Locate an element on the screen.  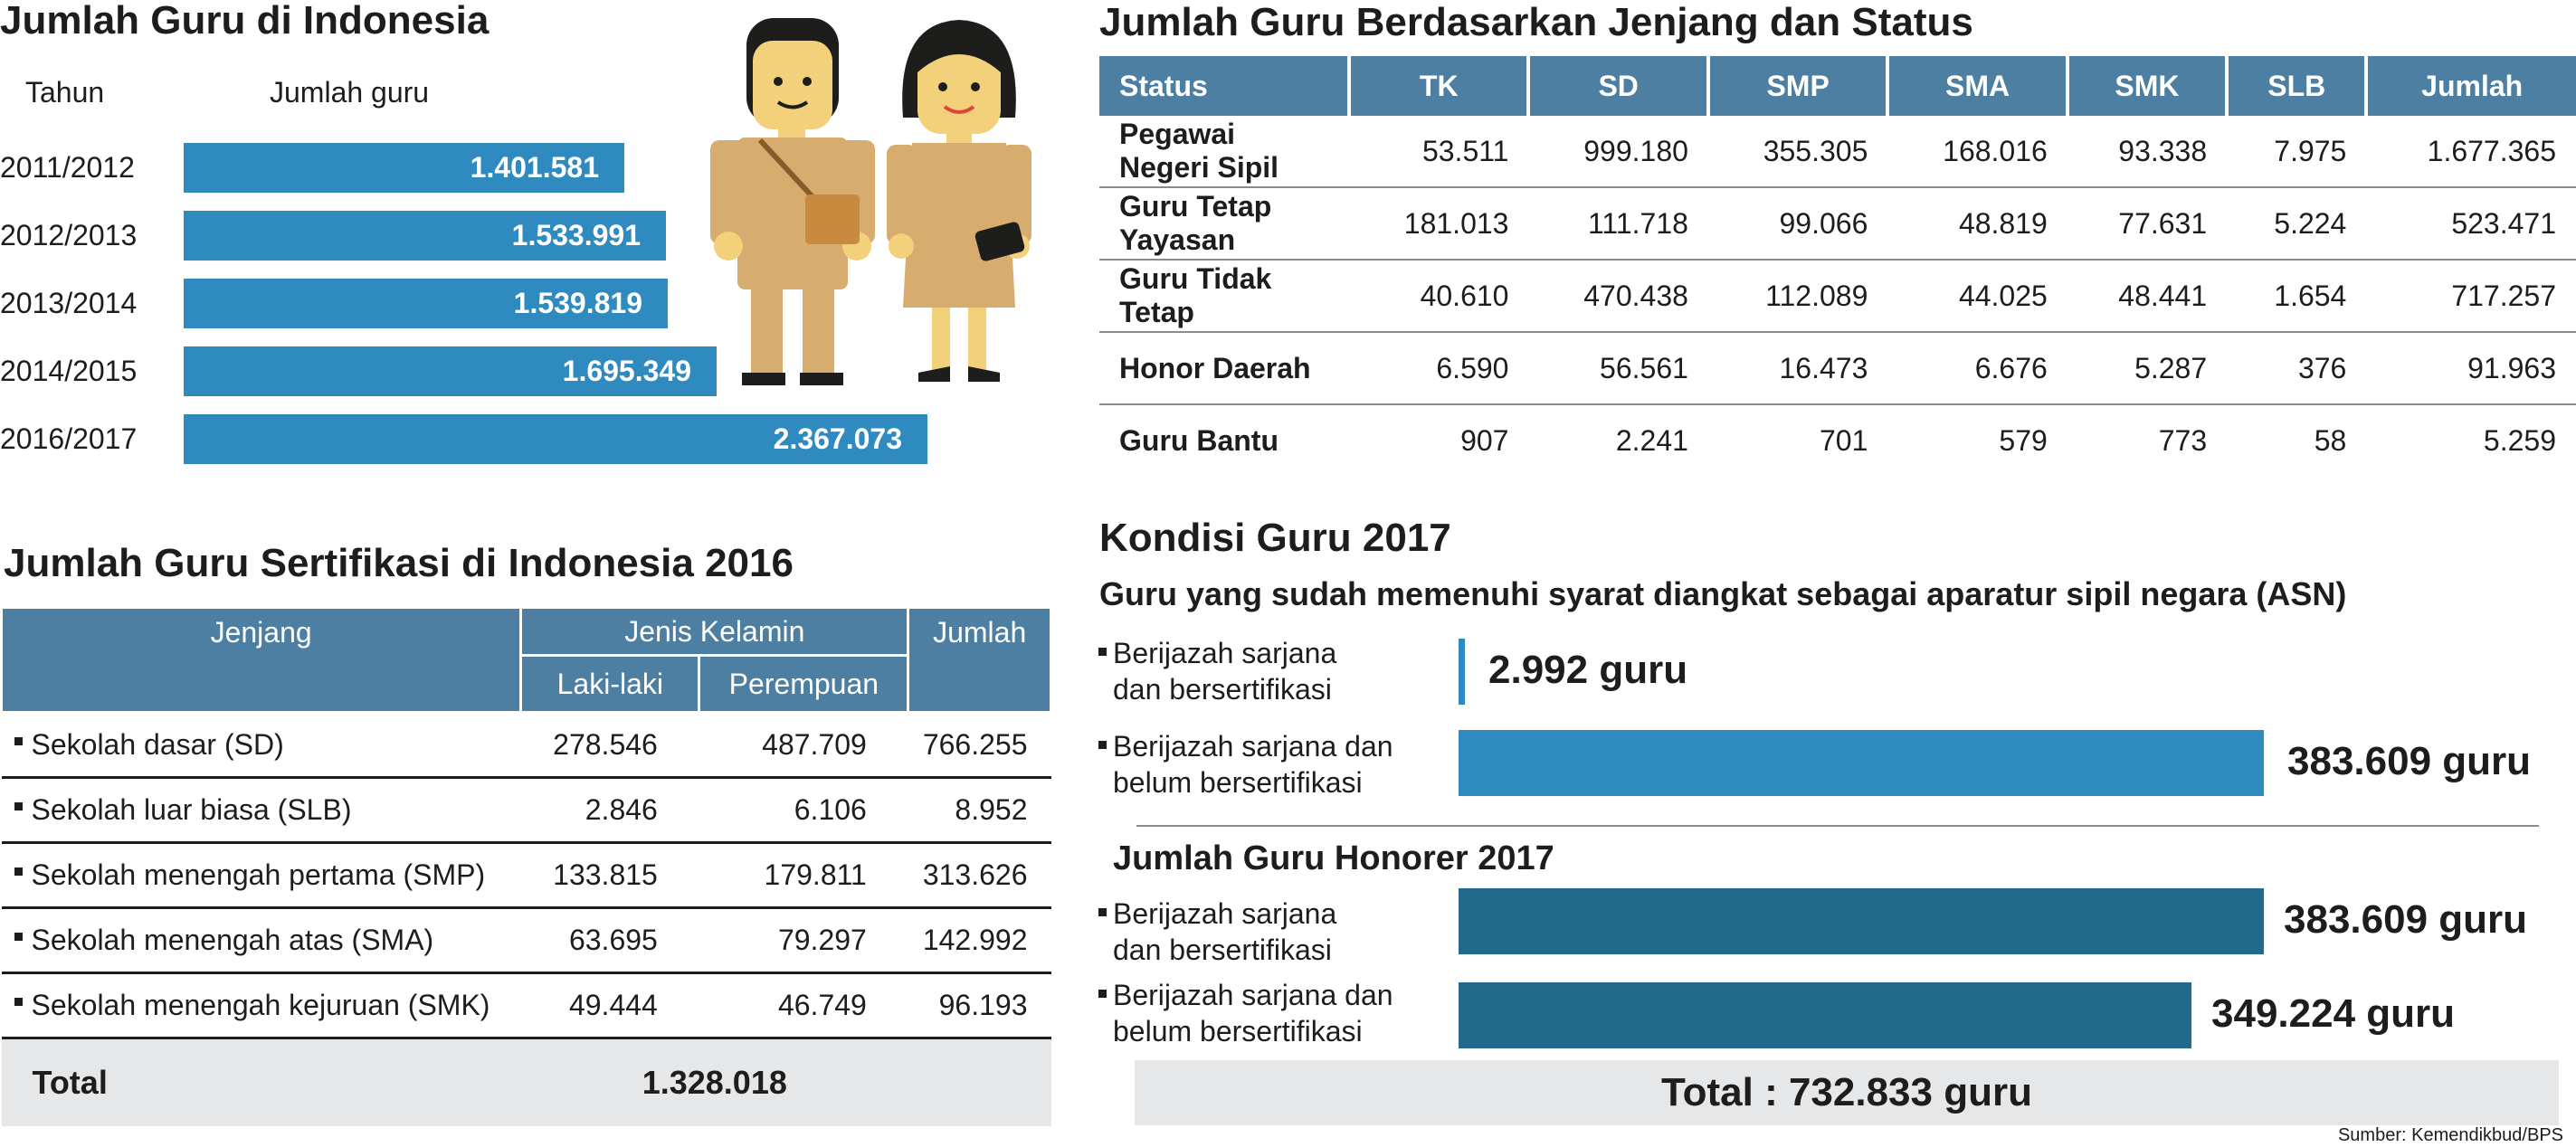
male-teacher-icon is located at coordinates (792, 202).